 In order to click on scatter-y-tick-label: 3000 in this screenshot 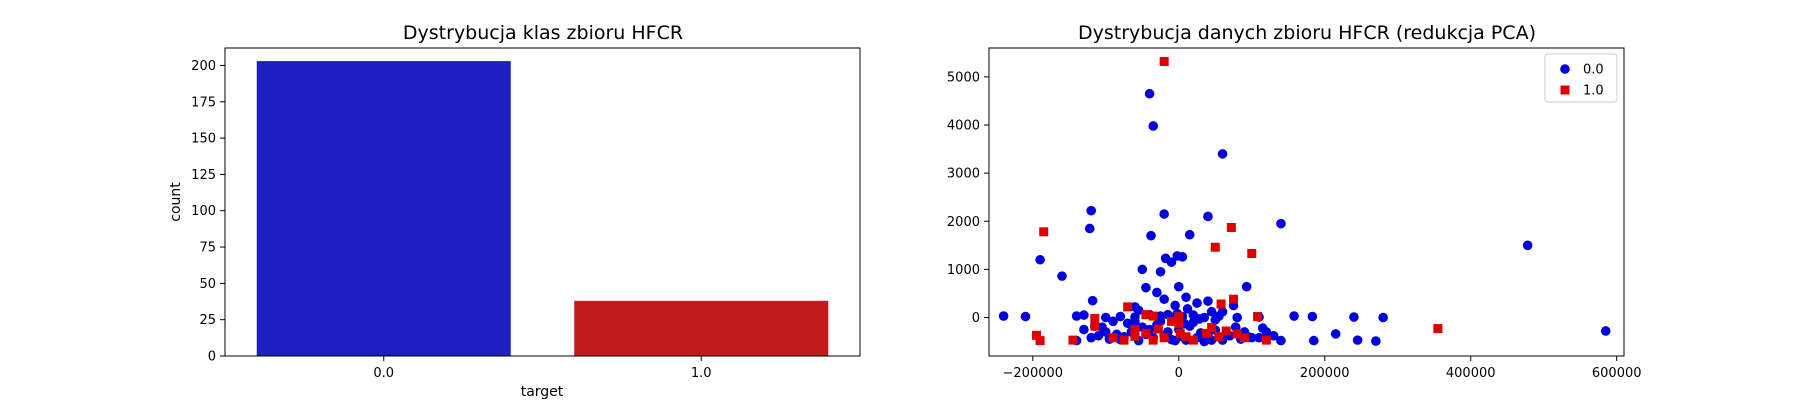, I will do `click(963, 174)`.